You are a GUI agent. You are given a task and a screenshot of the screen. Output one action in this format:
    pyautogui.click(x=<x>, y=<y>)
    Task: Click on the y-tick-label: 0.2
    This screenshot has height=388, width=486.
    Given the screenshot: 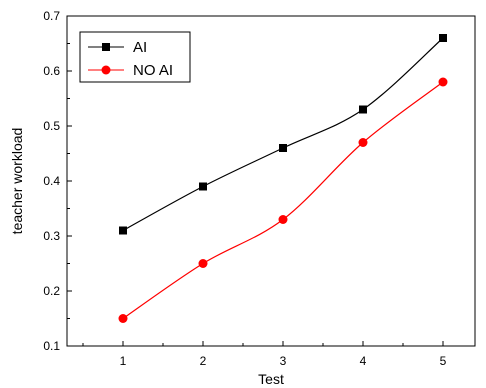 What is the action you would take?
    pyautogui.click(x=51, y=291)
    